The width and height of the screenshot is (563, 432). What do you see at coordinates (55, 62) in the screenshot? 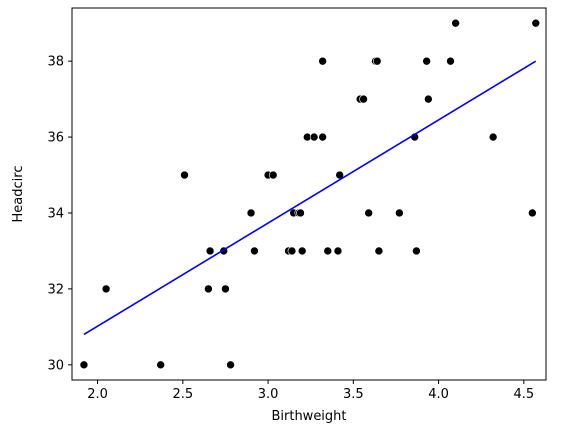
I see `y-tick-label: 38` at bounding box center [55, 62].